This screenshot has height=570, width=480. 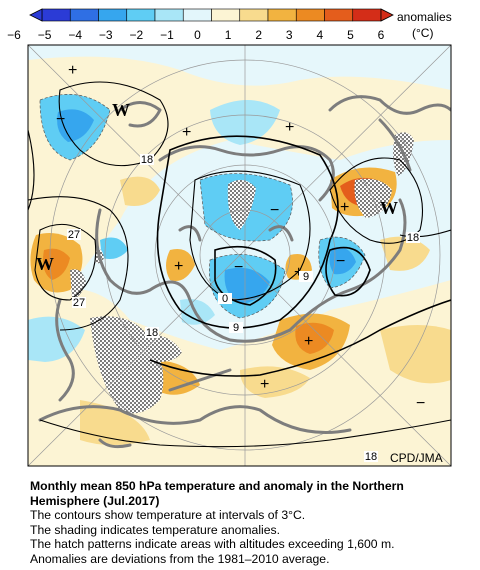 I want to click on colorbar-arrow-left, so click(x=36, y=15).